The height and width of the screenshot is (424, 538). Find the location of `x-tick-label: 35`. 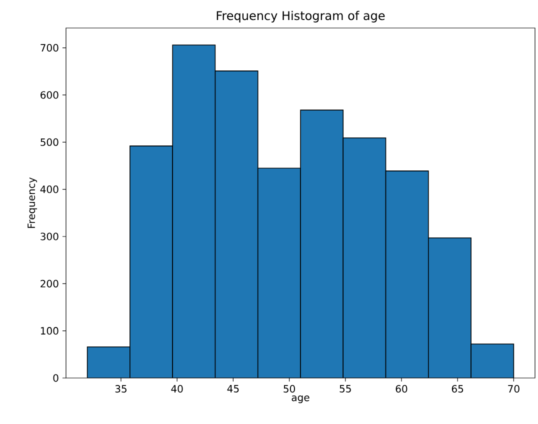

x-tick-label: 35 is located at coordinates (120, 389).